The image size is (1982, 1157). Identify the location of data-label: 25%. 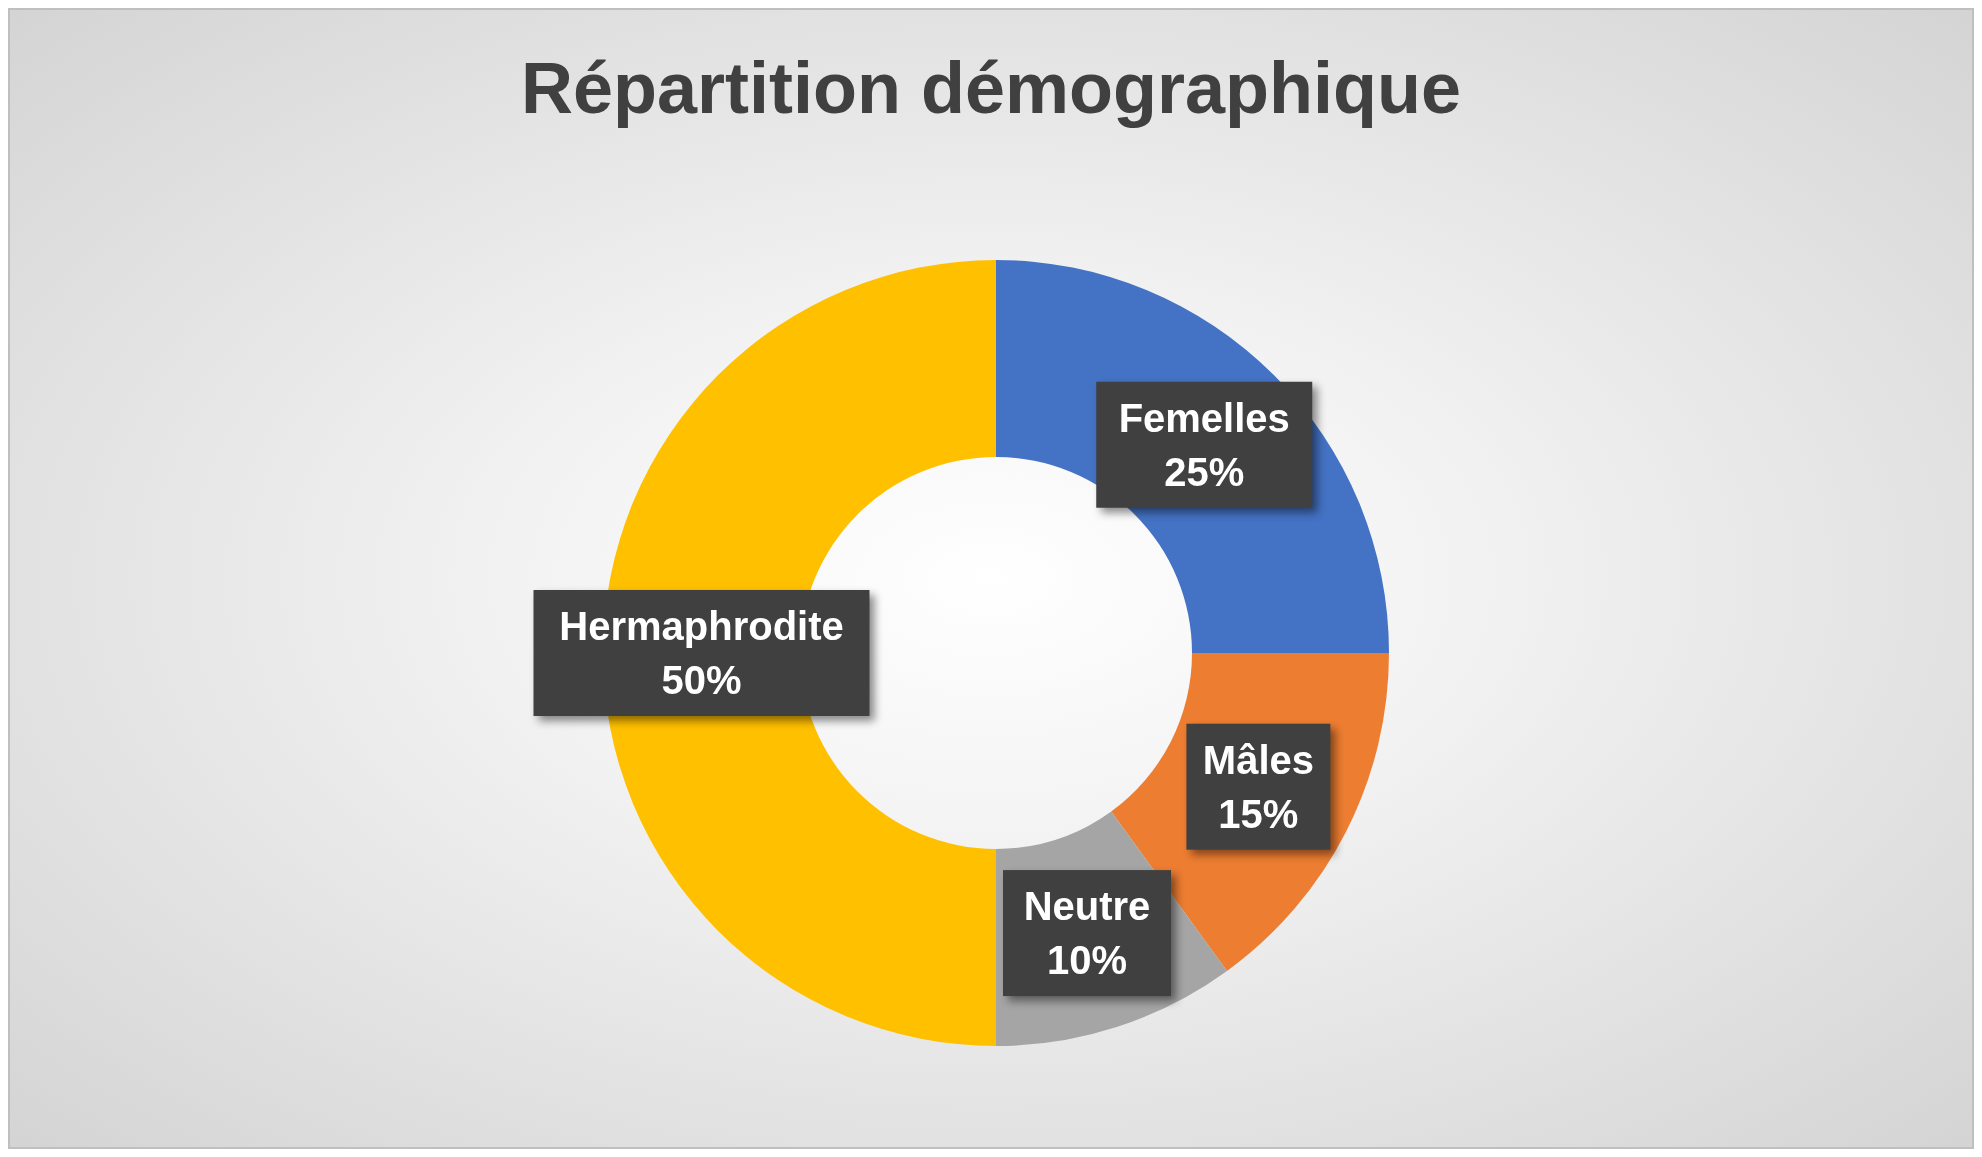
(1204, 471).